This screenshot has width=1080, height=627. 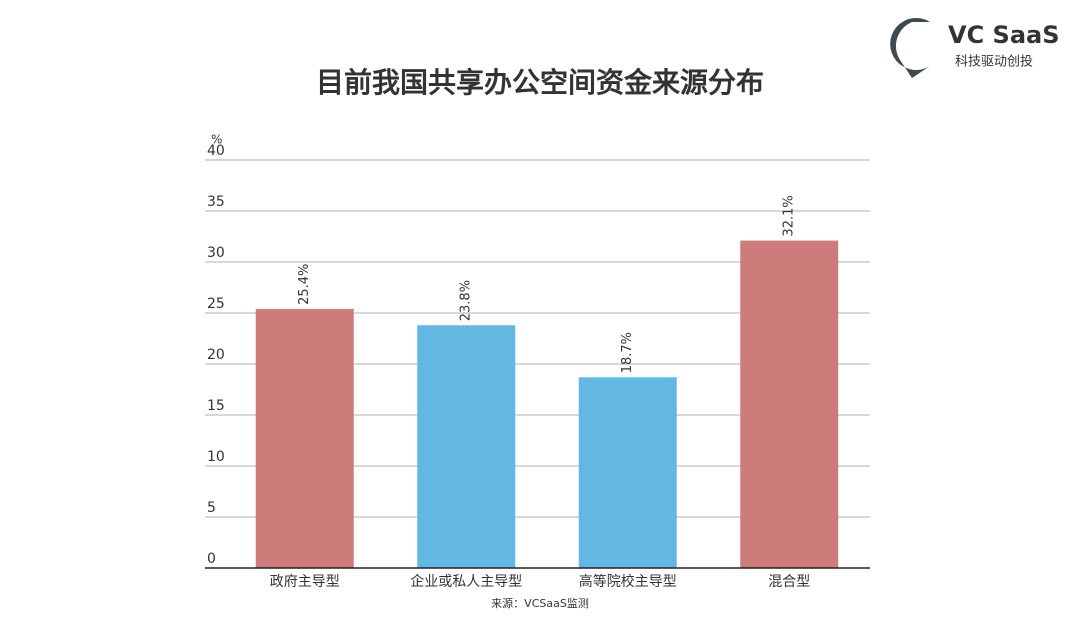 What do you see at coordinates (789, 582) in the screenshot?
I see `x-tick-label: 混合型` at bounding box center [789, 582].